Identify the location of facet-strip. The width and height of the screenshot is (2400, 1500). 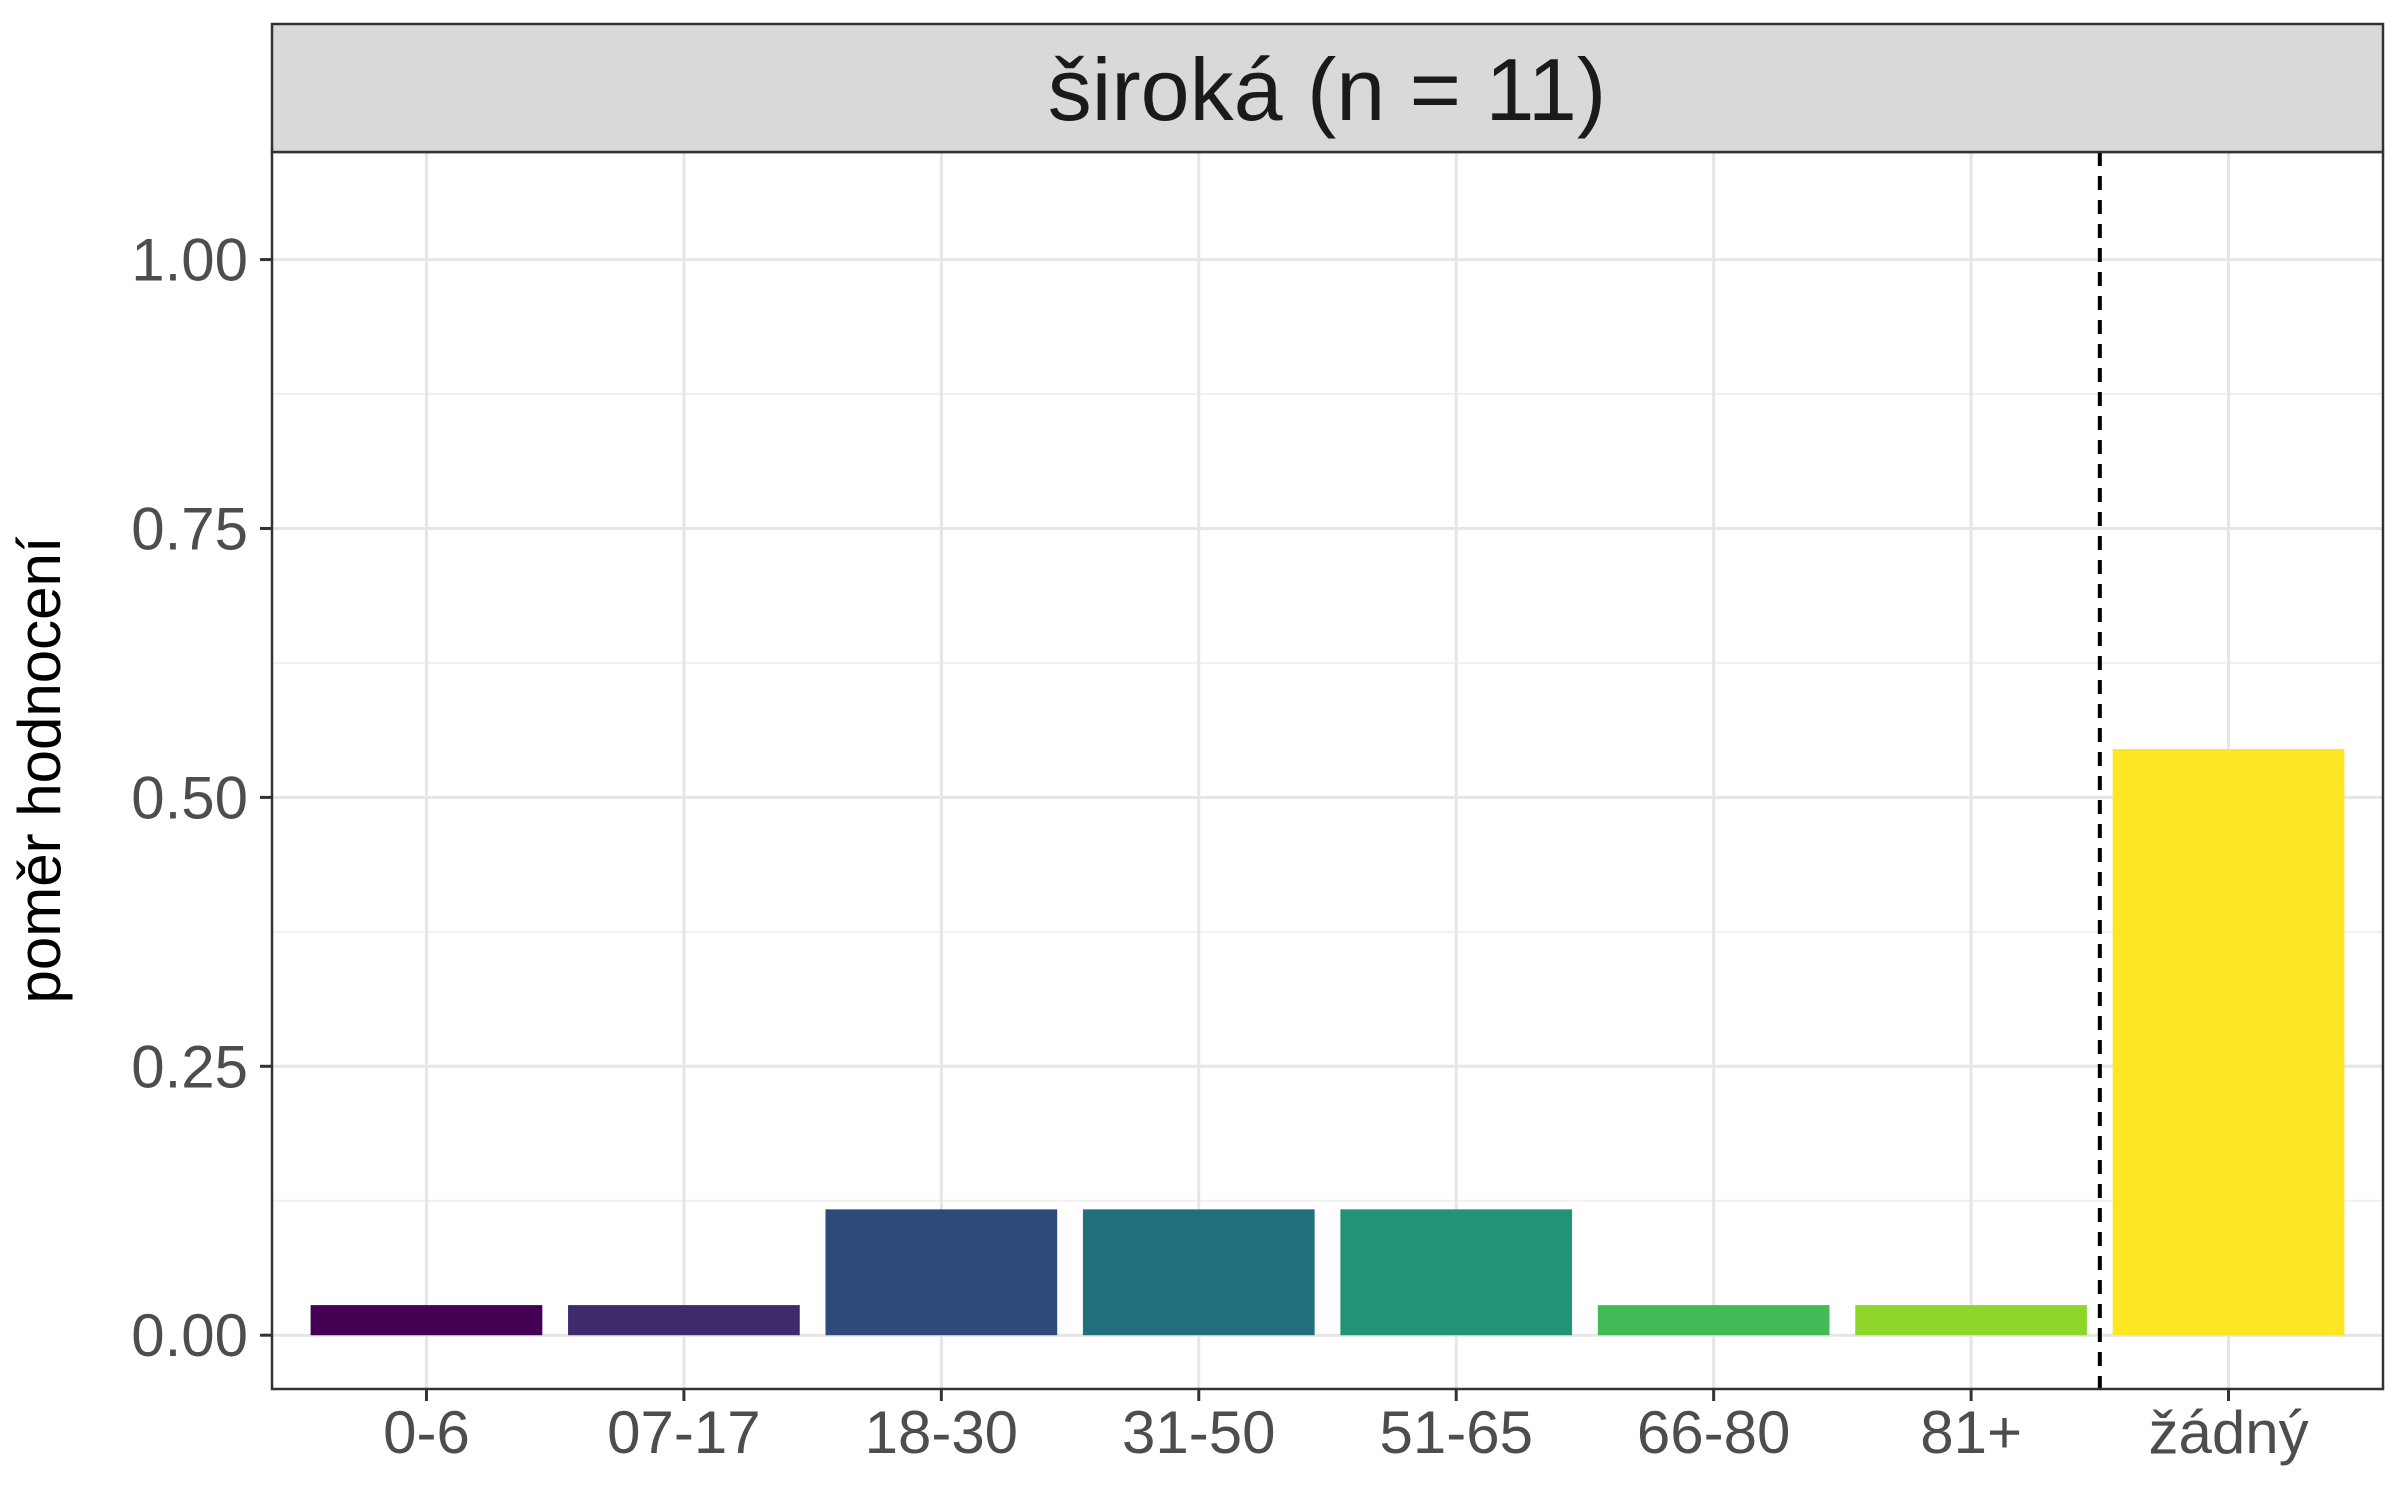
(1327, 88).